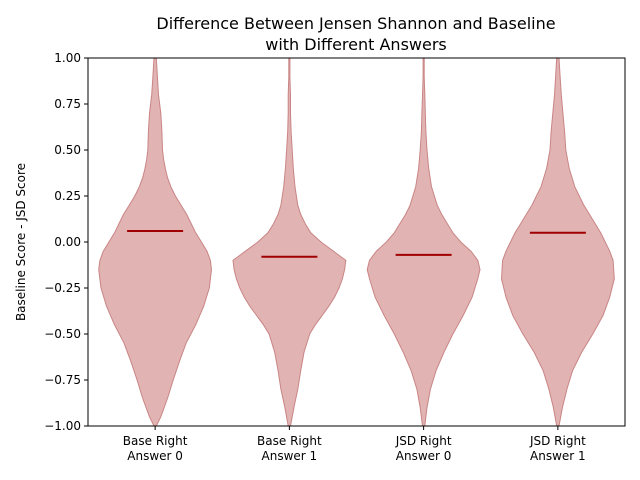 The image size is (640, 480). I want to click on mean-lines-layer, so click(356, 244).